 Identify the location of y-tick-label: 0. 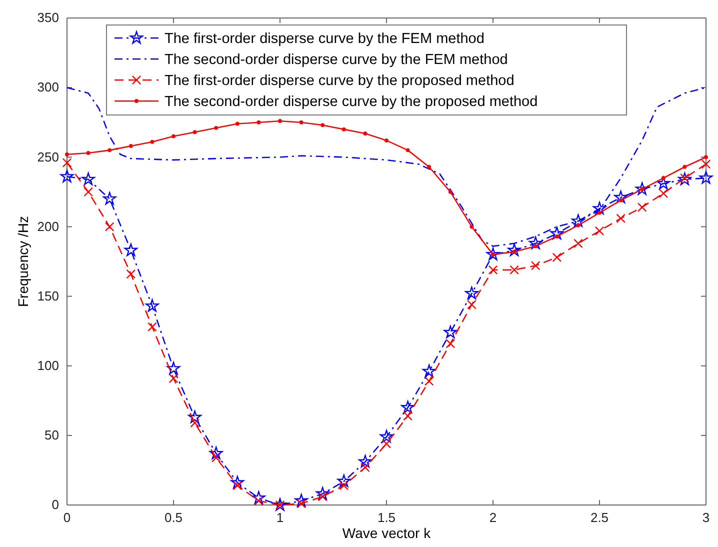
(55, 504).